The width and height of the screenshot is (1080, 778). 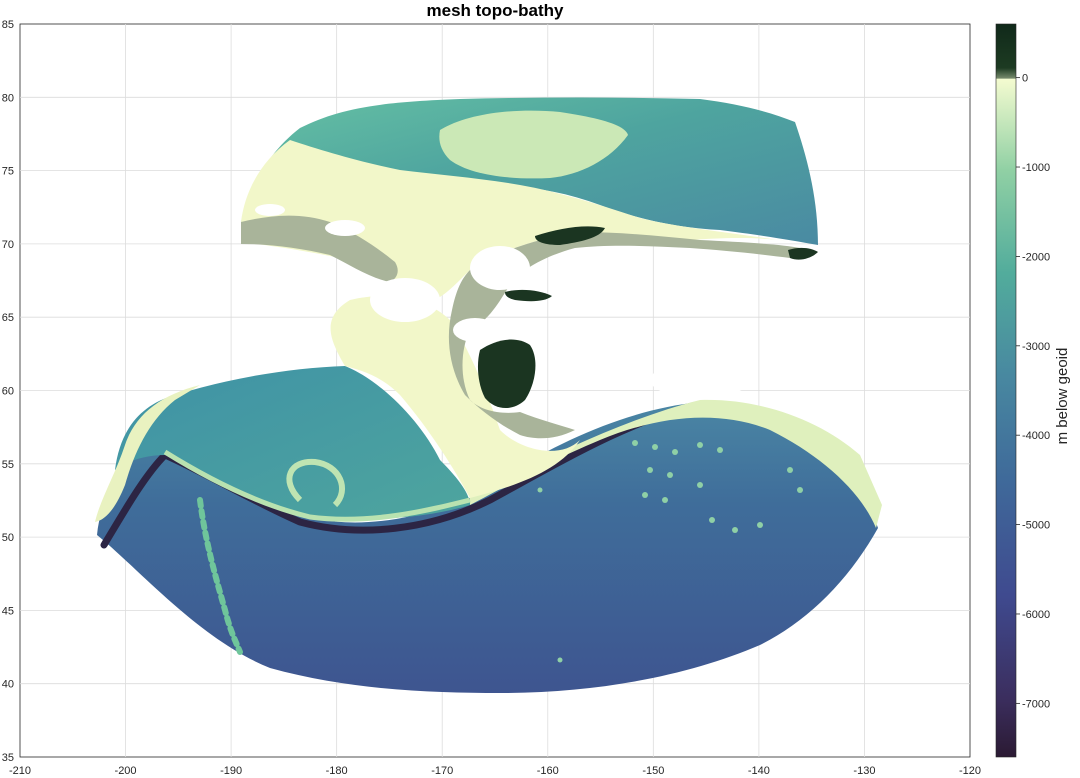 I want to click on y-tick-label: 35, so click(x=8, y=758).